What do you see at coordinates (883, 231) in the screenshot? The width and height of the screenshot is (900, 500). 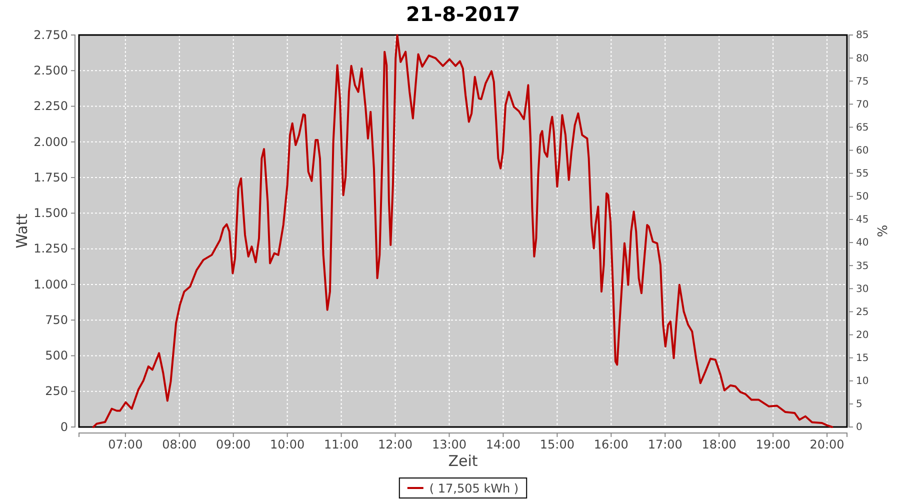 I see `y2-axis-title: %` at bounding box center [883, 231].